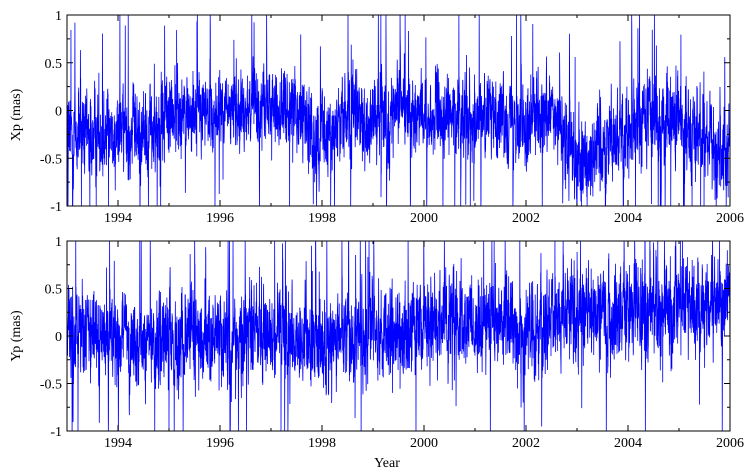  I want to click on yp-y-axis-label: Yp (mas), so click(16, 336).